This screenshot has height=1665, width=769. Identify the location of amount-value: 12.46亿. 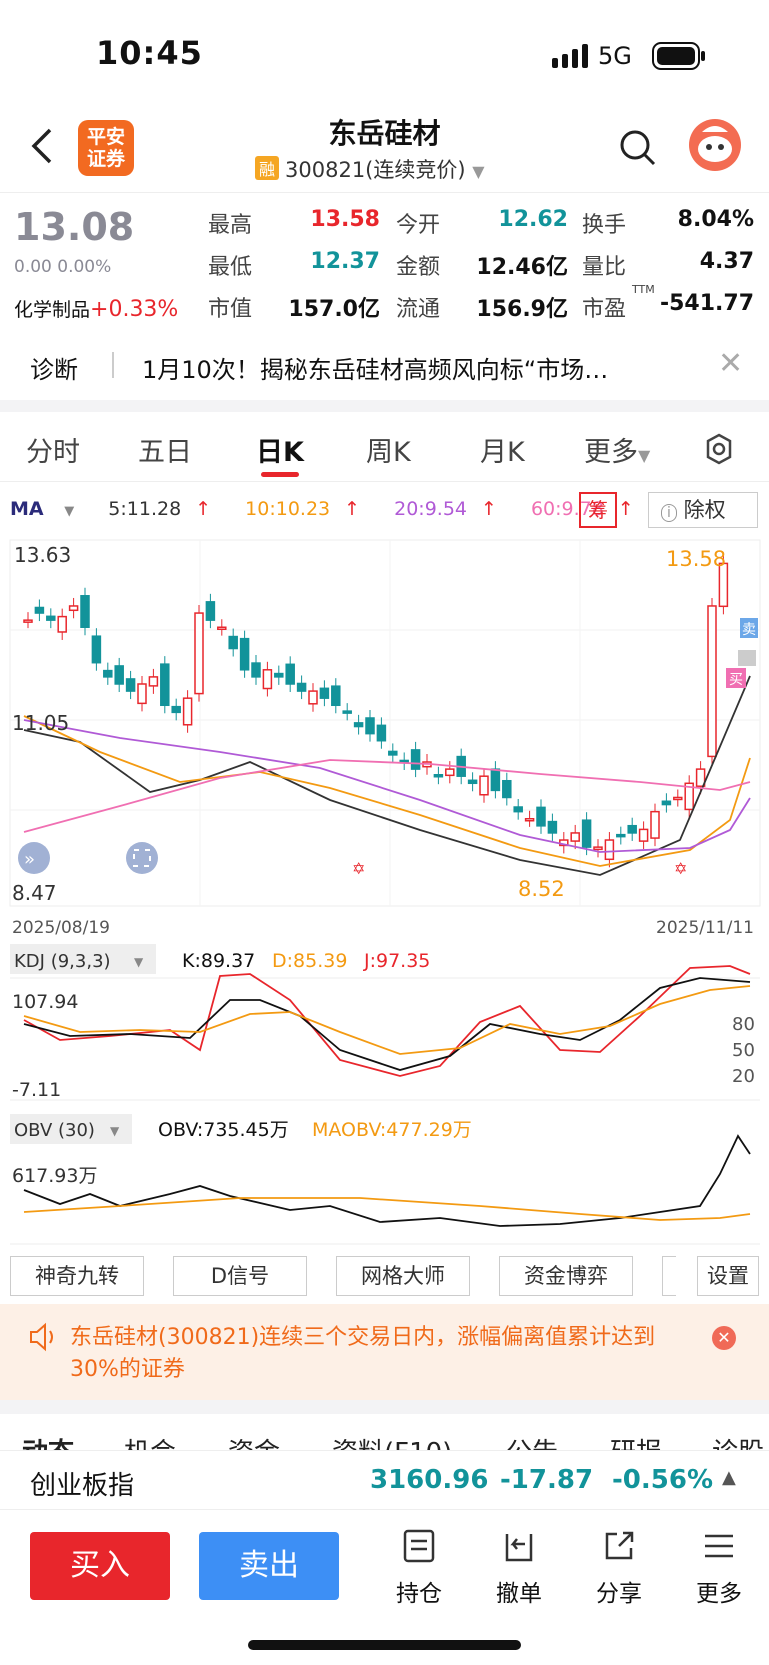
(522, 267).